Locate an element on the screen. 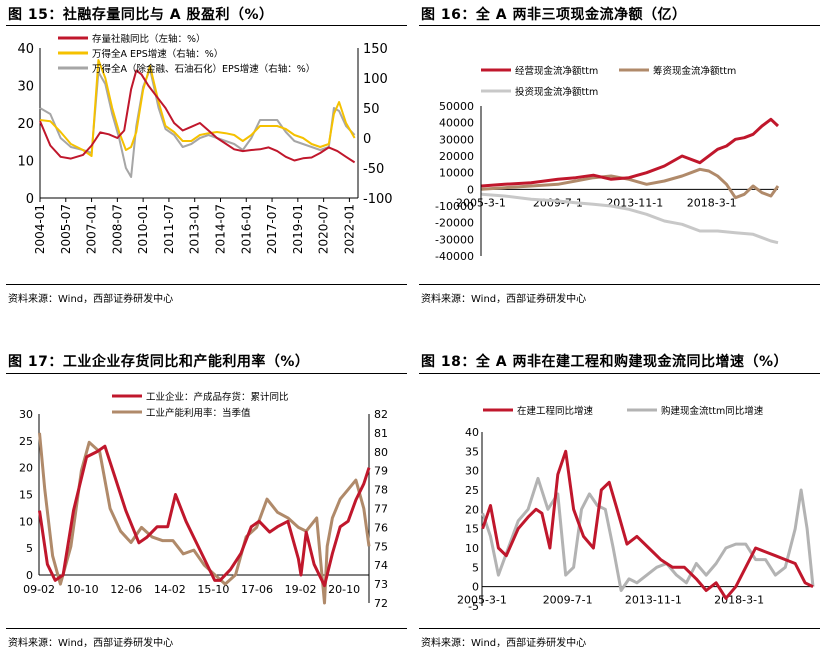 The image size is (826, 662). right-tick-label: -100 is located at coordinates (378, 199).